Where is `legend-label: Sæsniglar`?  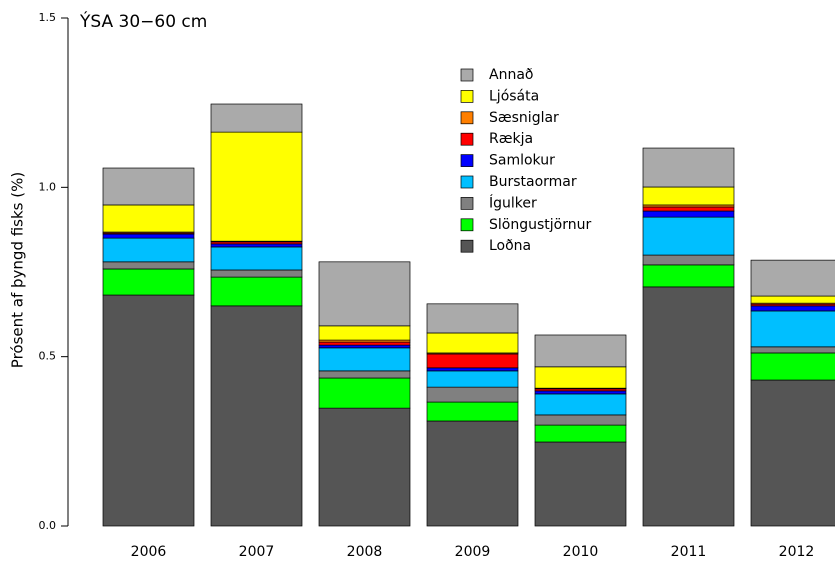 legend-label: Sæsniglar is located at coordinates (524, 118).